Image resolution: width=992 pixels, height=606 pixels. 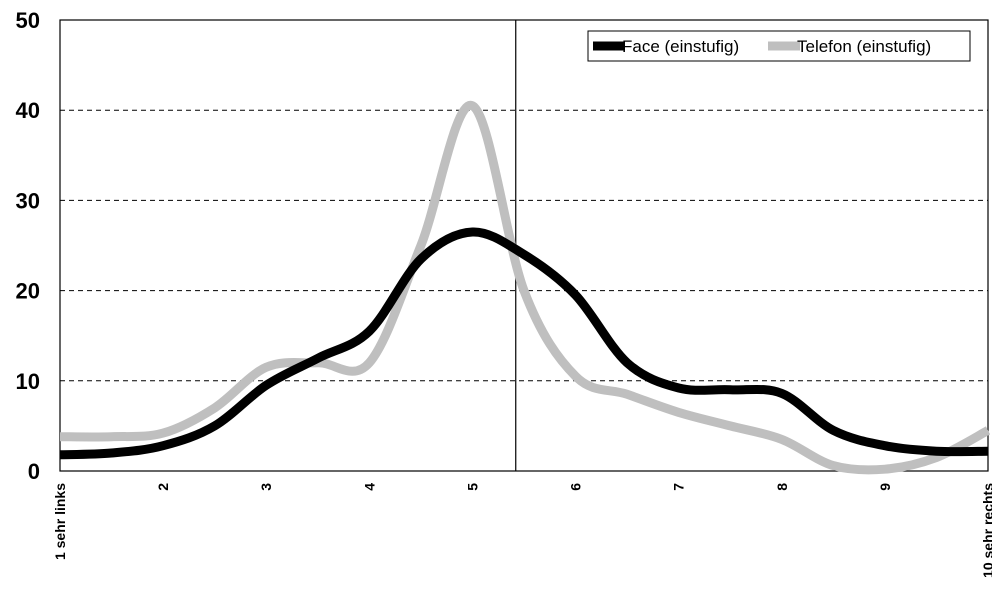 What do you see at coordinates (864, 46) in the screenshot?
I see `legend-label-telefon: Telefon (einstufig)` at bounding box center [864, 46].